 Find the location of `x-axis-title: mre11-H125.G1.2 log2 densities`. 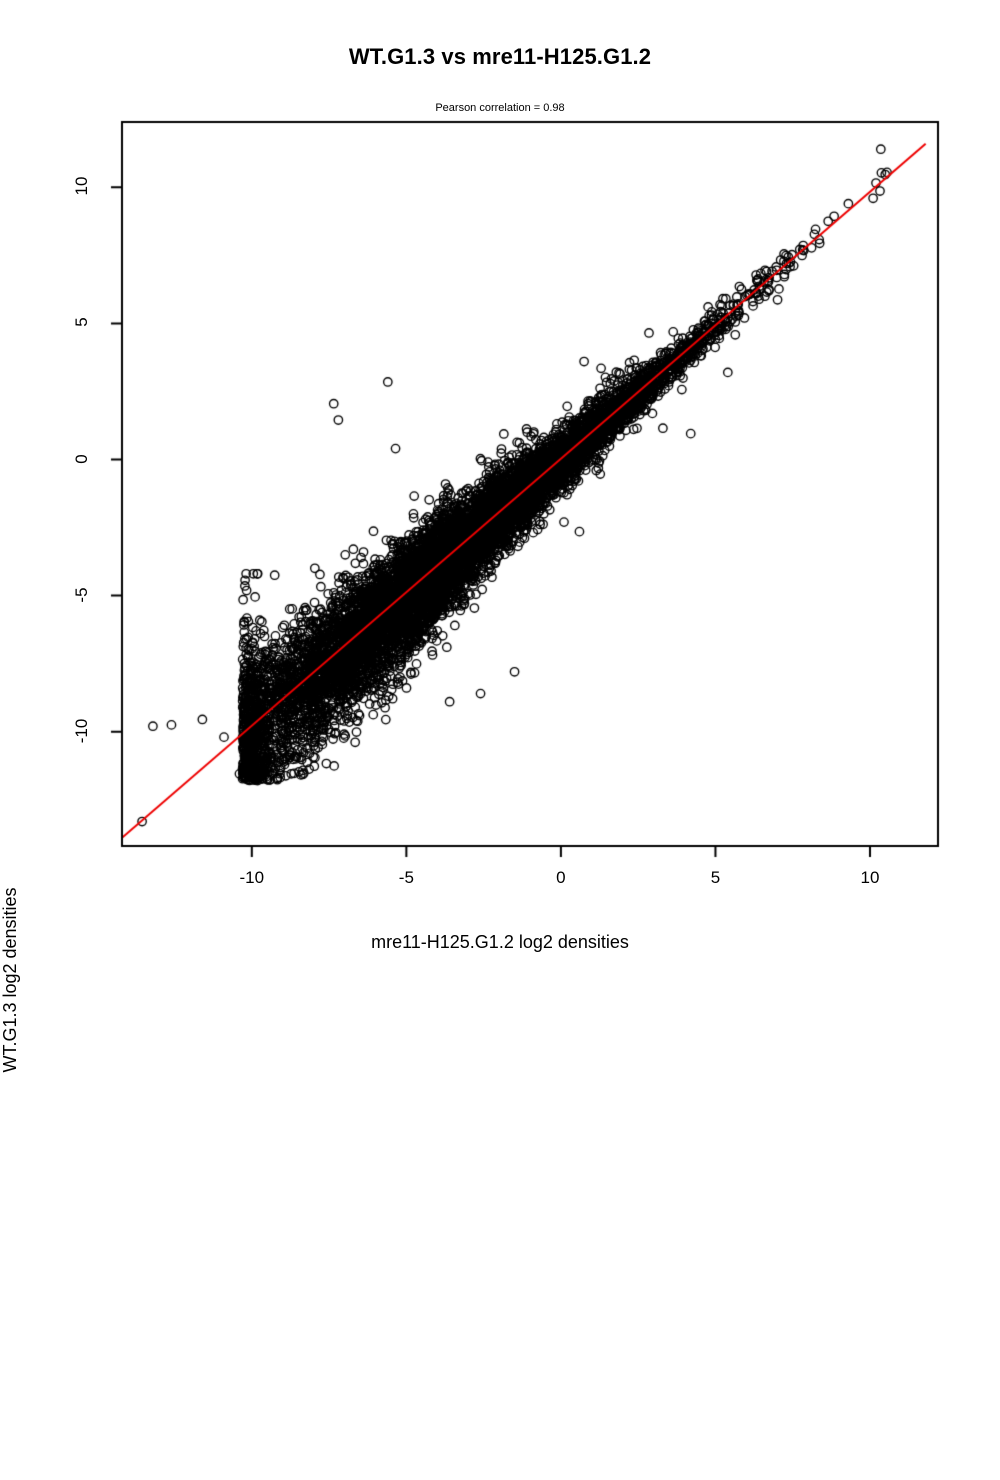

x-axis-title: mre11-H125.G1.2 log2 densities is located at coordinates (500, 942).